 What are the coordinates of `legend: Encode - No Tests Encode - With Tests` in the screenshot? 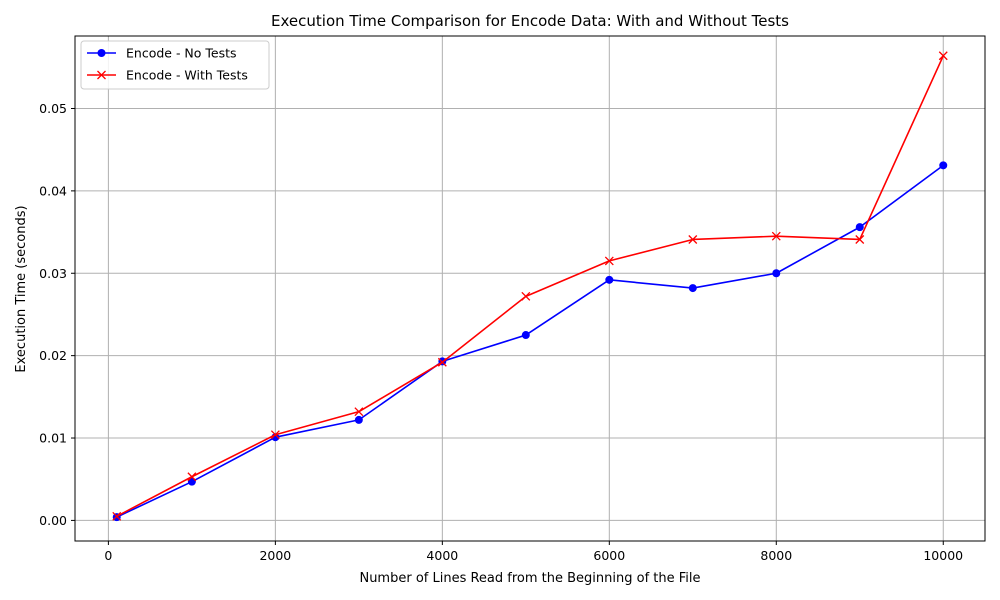 It's located at (175, 65).